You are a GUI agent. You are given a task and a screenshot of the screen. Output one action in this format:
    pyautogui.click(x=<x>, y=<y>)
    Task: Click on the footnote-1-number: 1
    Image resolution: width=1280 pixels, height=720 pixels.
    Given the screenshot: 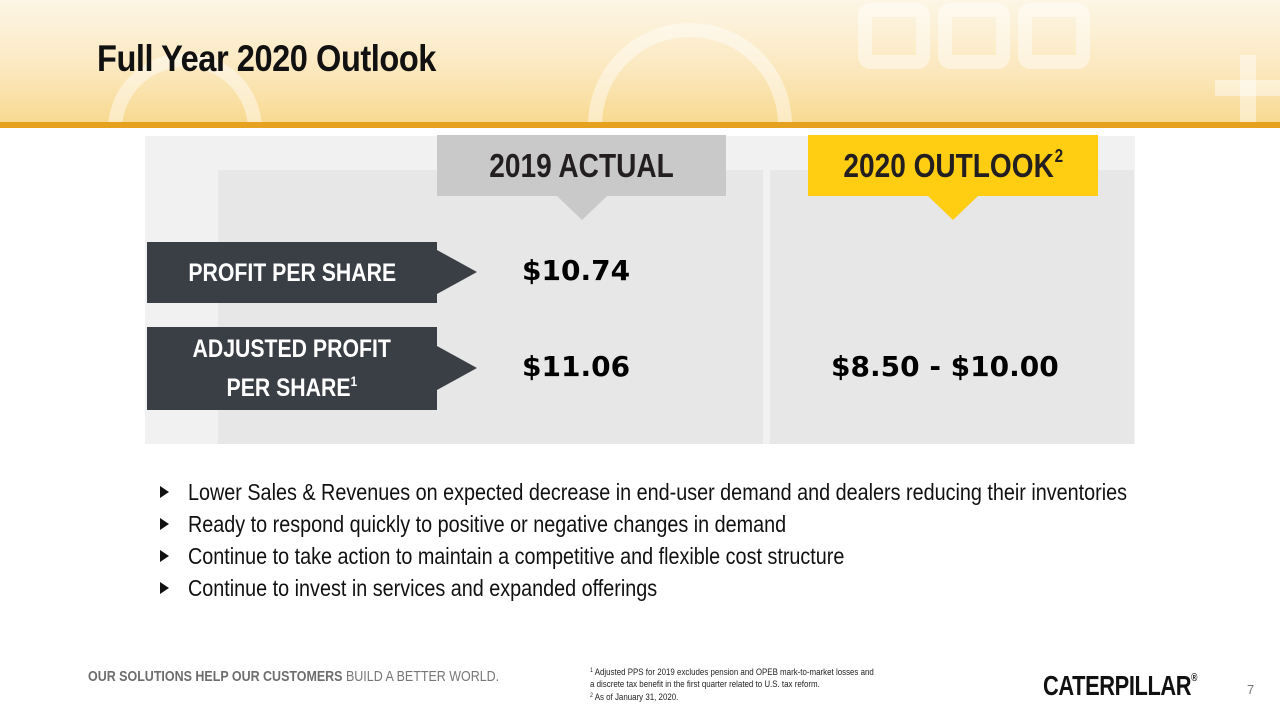 What is the action you would take?
    pyautogui.click(x=591, y=671)
    